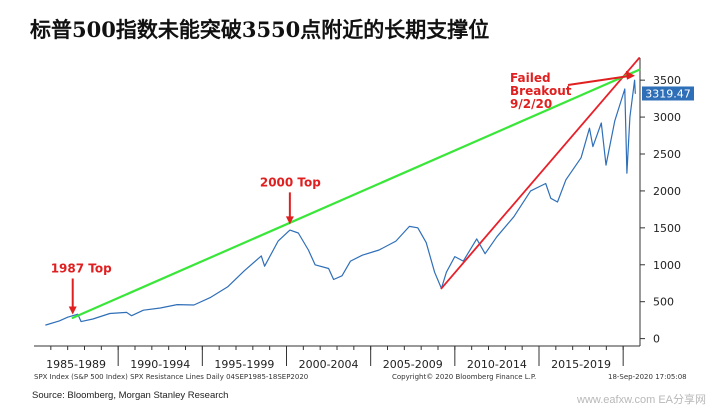  What do you see at coordinates (667, 80) in the screenshot?
I see `y-tick-label: 3500` at bounding box center [667, 80].